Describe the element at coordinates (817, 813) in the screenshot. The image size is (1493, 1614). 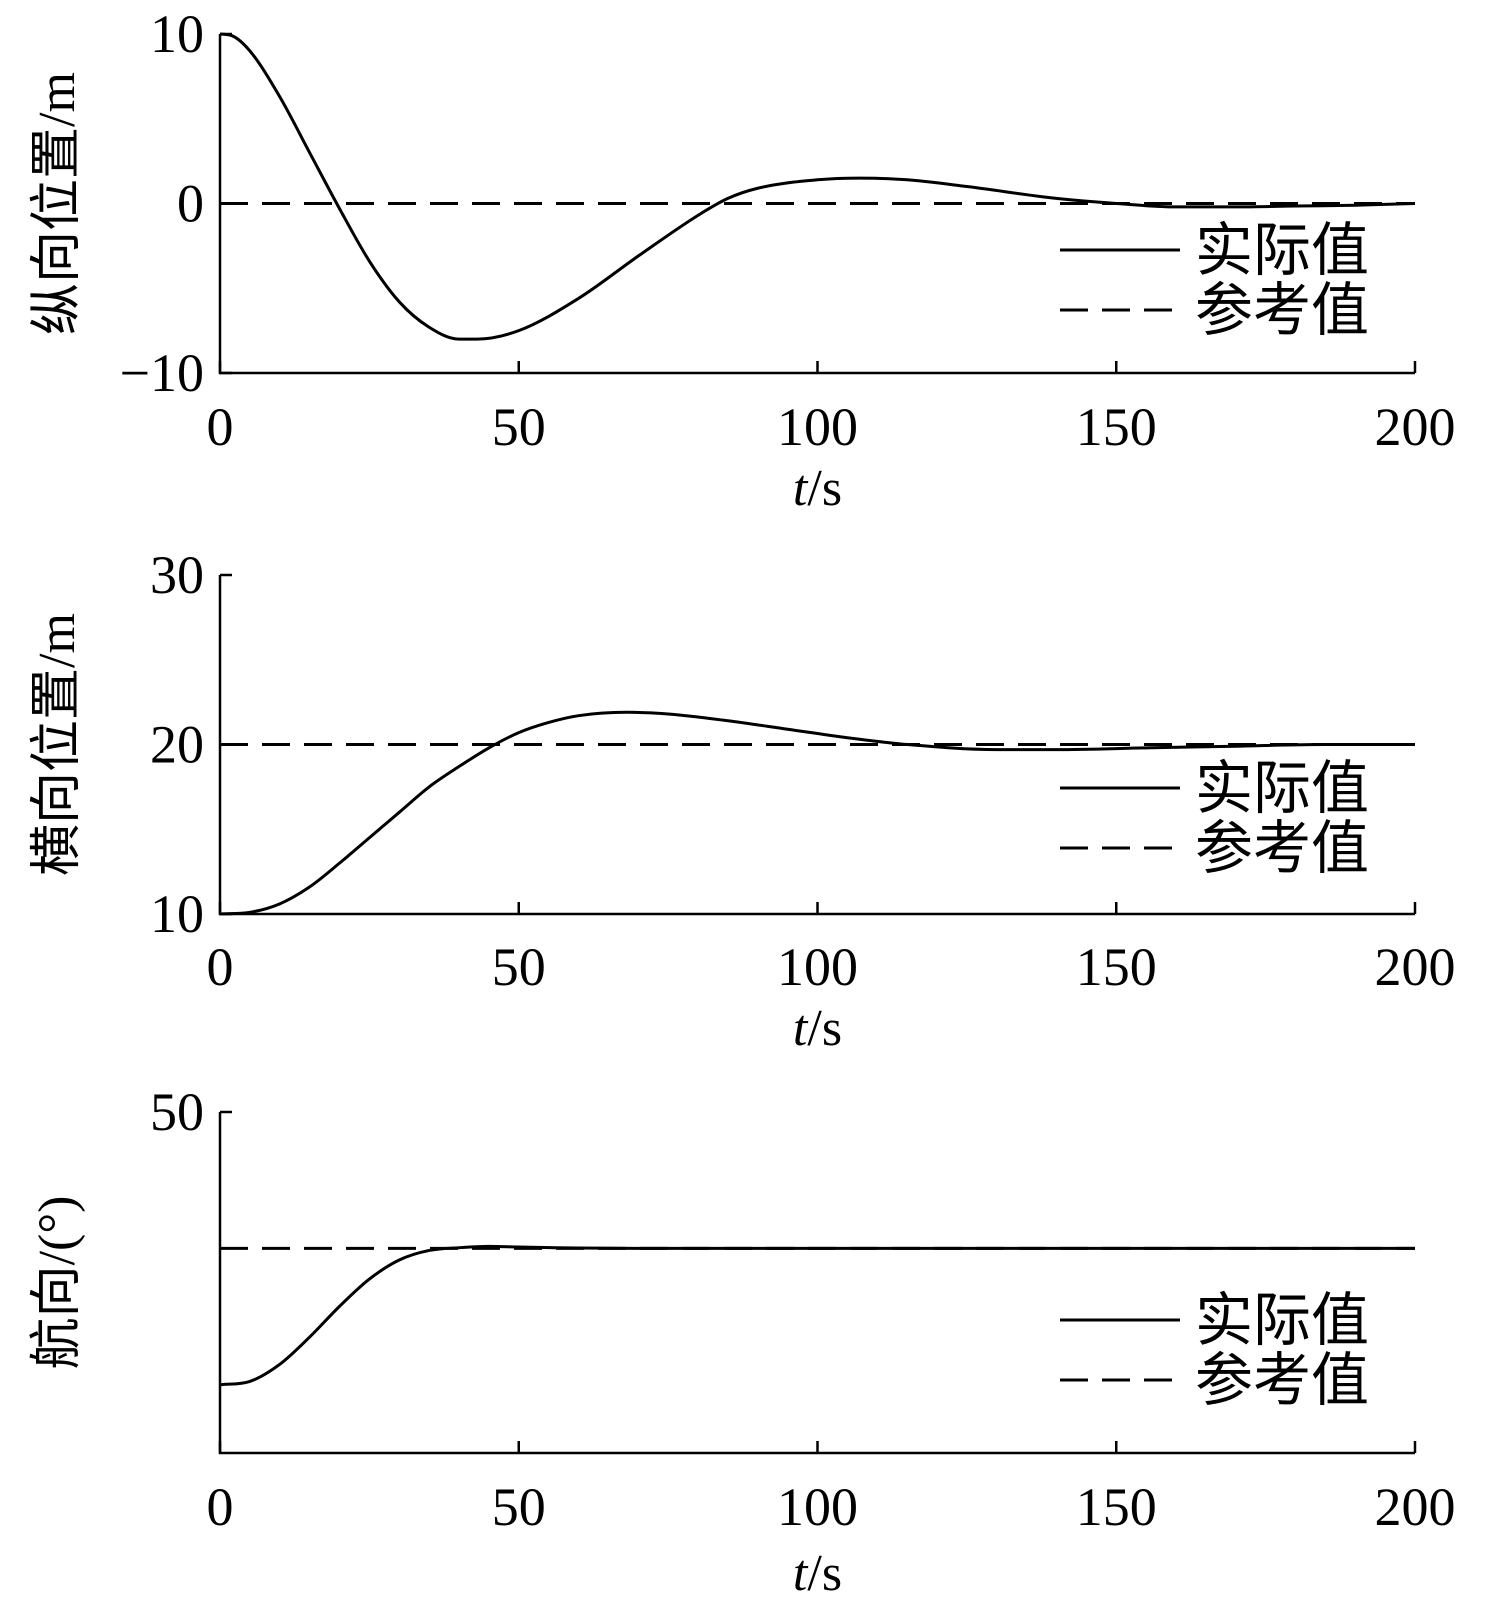
I see `series-line-actual` at that location.